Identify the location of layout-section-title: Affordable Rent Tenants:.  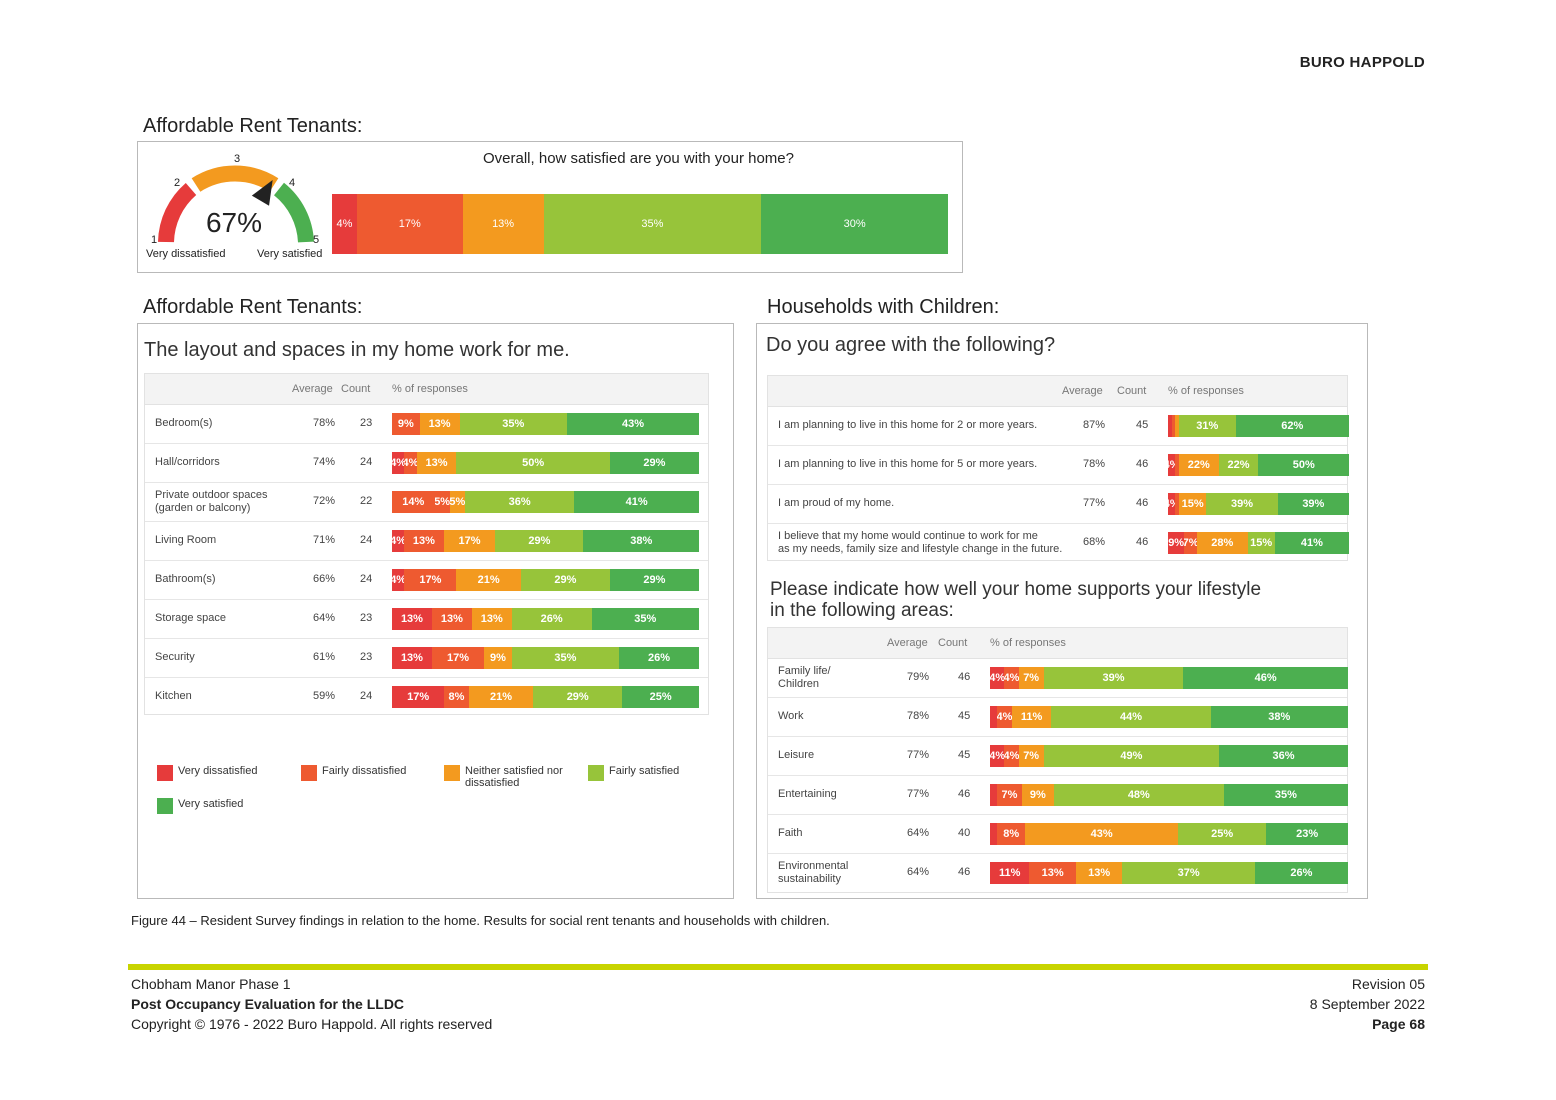
(253, 307).